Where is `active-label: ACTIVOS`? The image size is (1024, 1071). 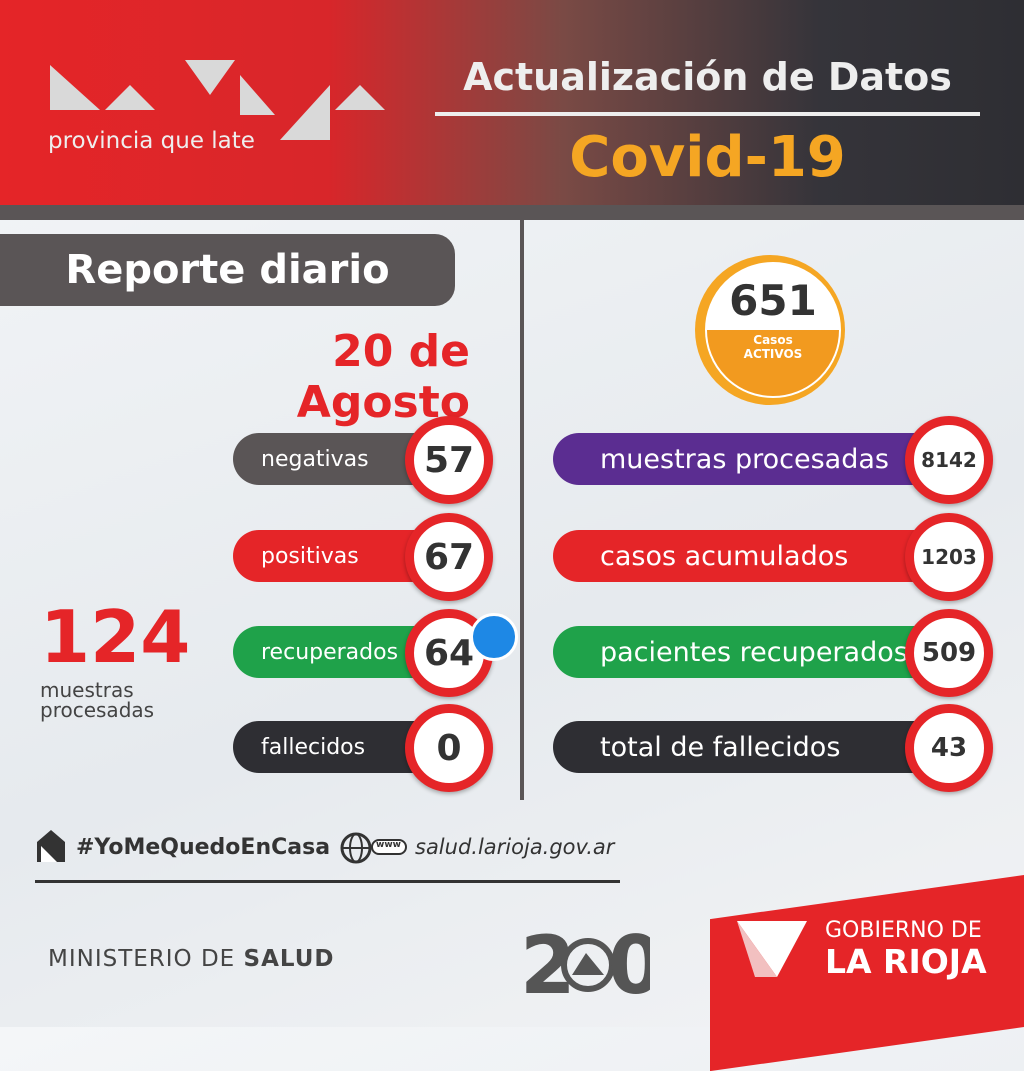
active-label: ACTIVOS is located at coordinates (773, 354).